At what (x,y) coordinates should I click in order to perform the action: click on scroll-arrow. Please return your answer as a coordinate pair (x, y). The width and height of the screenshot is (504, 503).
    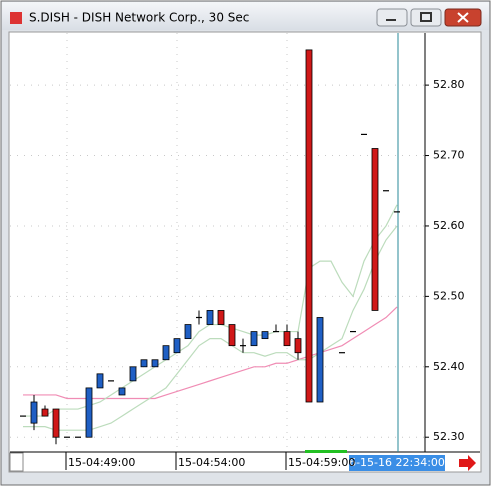
    Looking at the image, I should click on (467, 463).